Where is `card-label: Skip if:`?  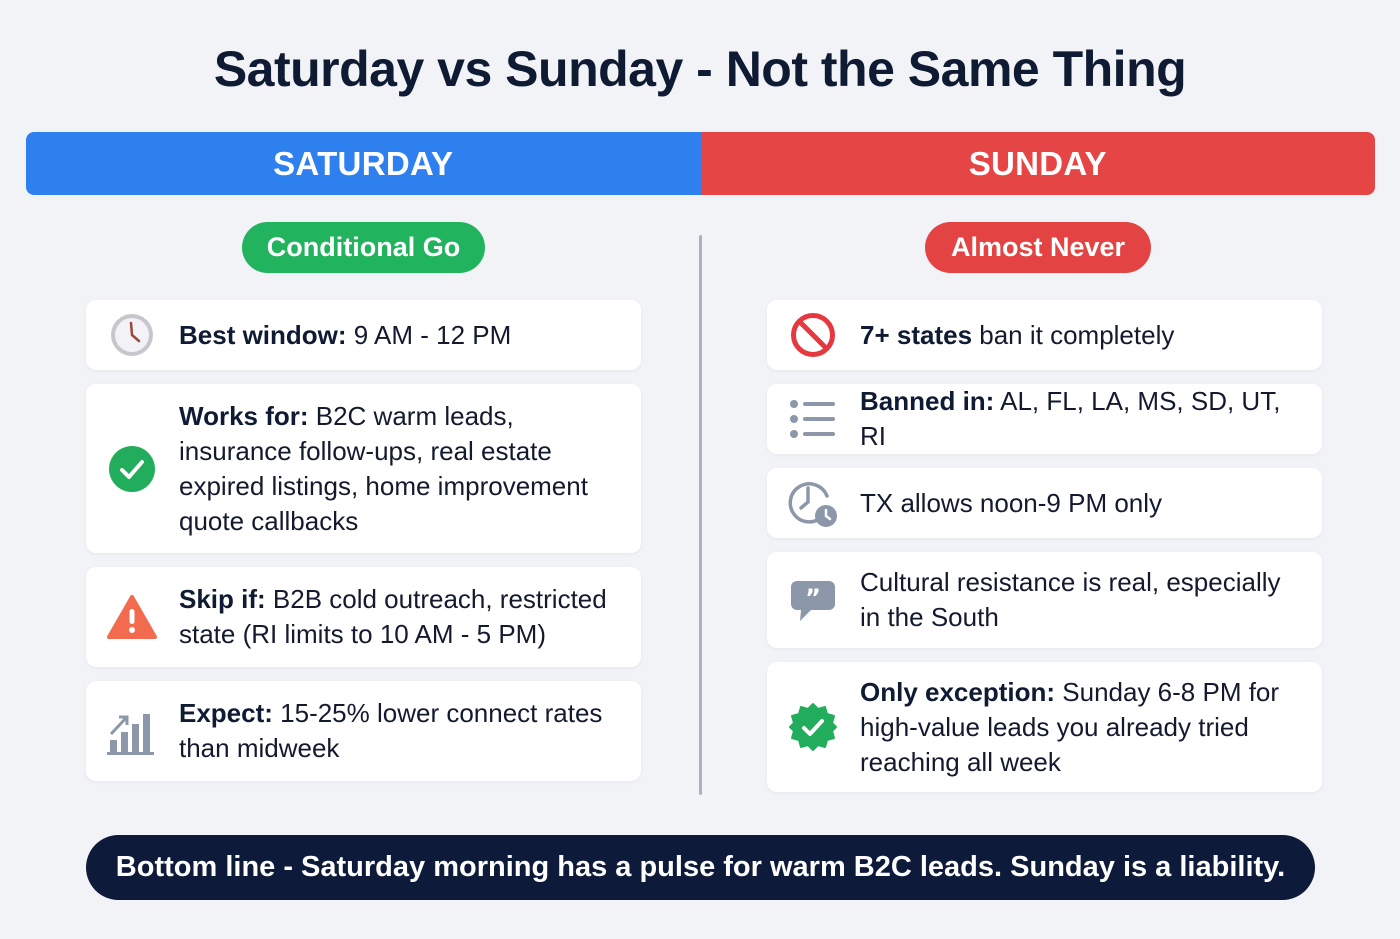 card-label: Skip if: is located at coordinates (222, 599).